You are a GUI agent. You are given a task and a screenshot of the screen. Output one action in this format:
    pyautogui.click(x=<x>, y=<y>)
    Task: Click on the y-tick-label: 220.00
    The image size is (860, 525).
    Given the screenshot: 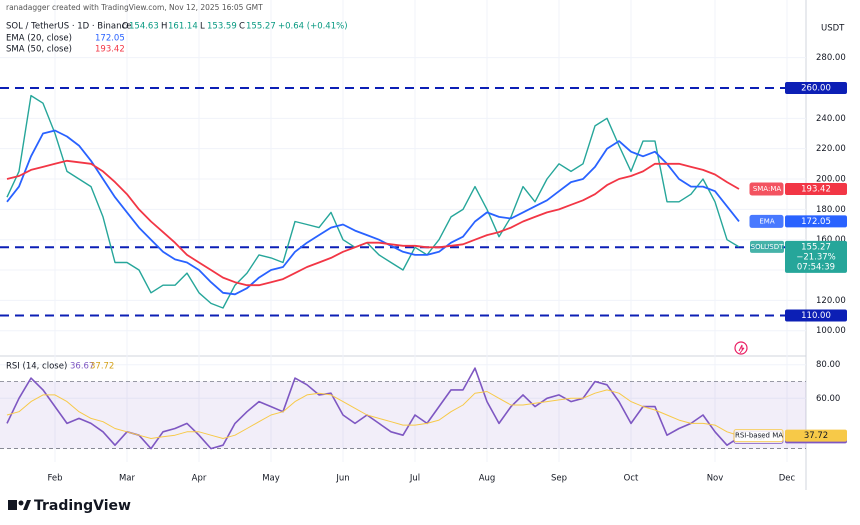 What is the action you would take?
    pyautogui.click(x=831, y=149)
    